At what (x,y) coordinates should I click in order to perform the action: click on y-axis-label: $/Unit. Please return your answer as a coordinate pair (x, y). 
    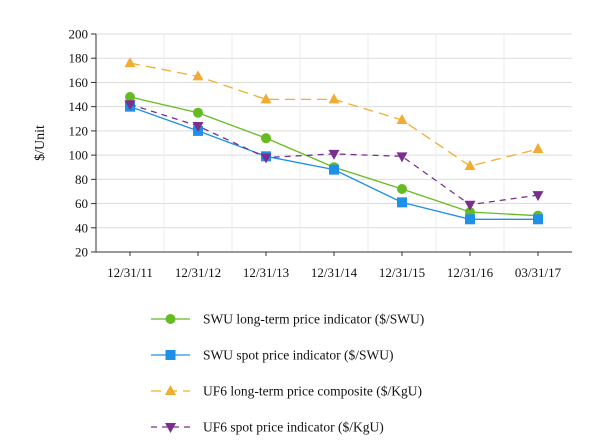
    Looking at the image, I should click on (40, 143).